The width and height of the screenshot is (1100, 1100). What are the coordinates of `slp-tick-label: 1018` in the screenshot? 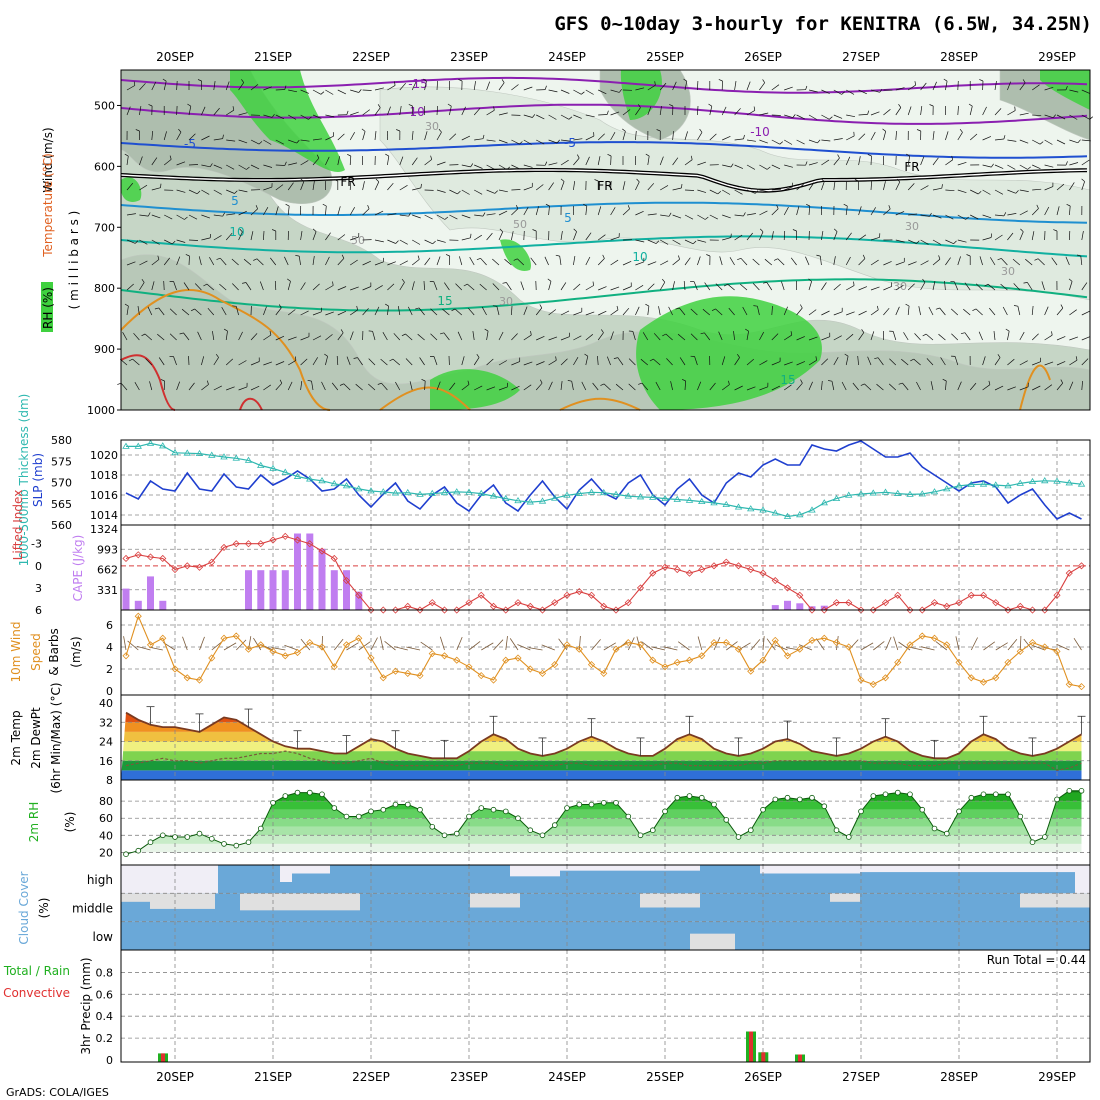 It's located at (104, 475).